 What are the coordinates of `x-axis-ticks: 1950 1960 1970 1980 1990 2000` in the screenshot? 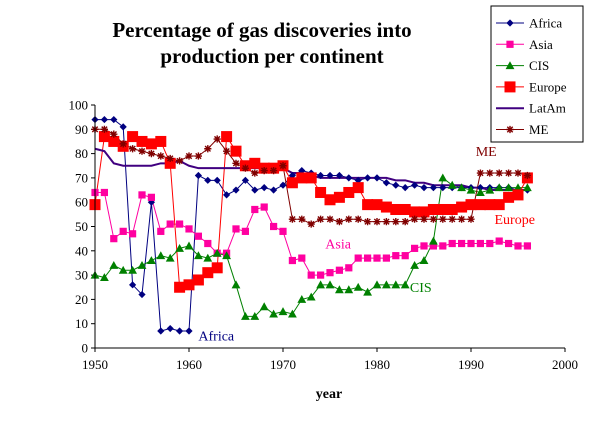 It's located at (330, 360).